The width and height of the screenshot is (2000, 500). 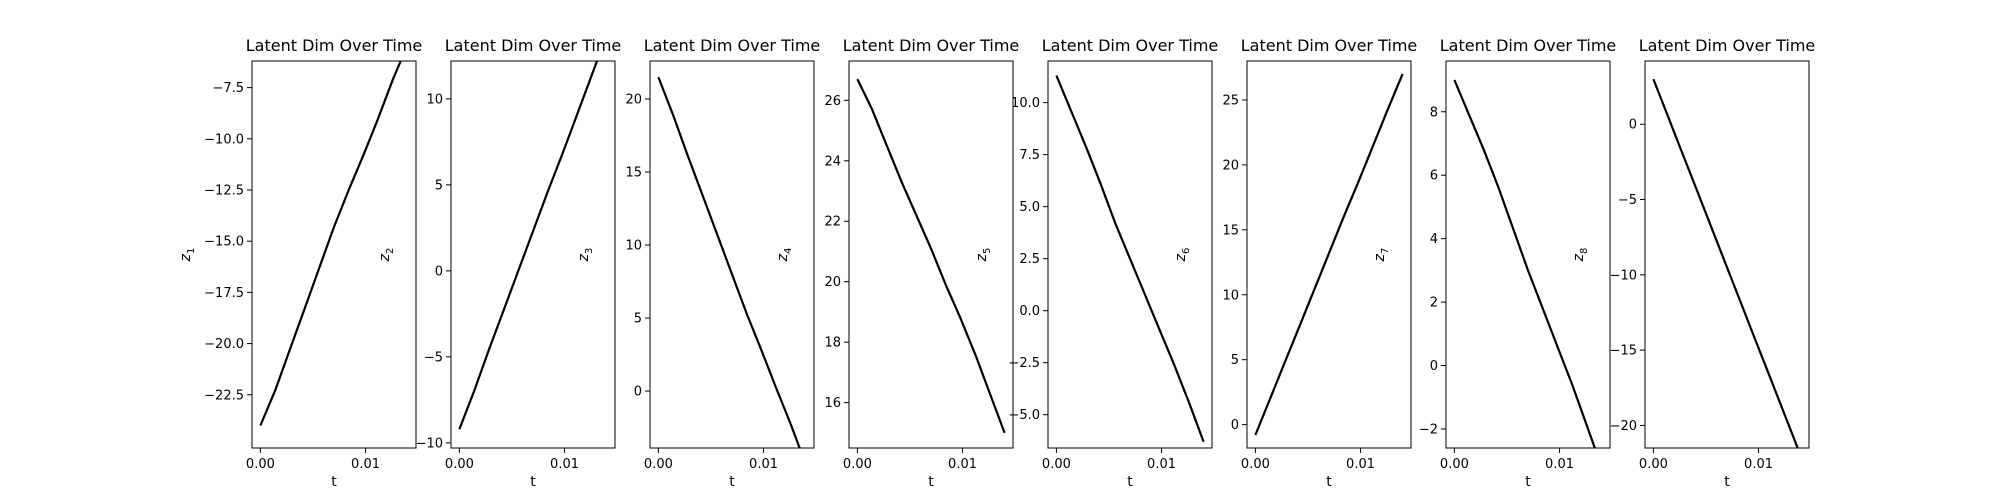 I want to click on subplot-3: Latent Dim Over Time 0 5 10 15 20 0.00 0.01 t z3, so click(x=698, y=263).